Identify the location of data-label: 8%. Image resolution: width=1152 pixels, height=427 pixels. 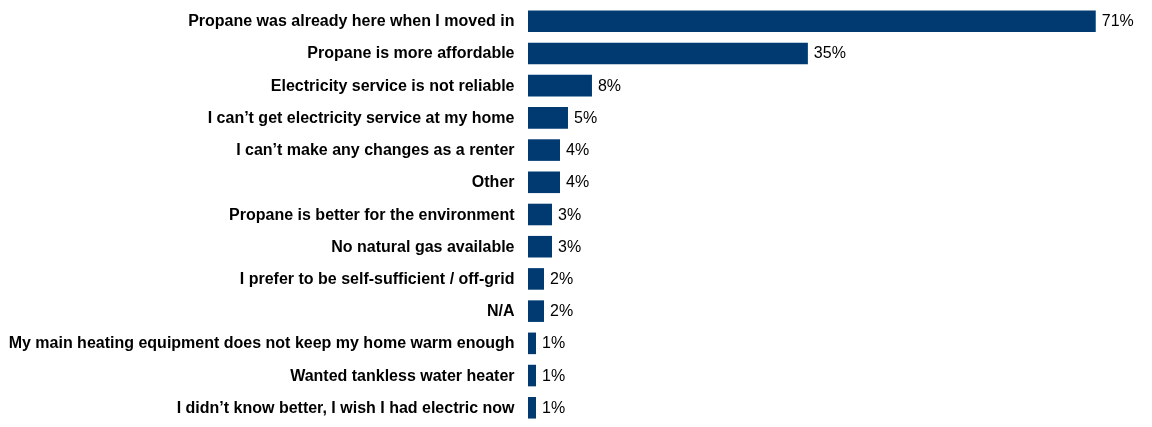
(609, 85).